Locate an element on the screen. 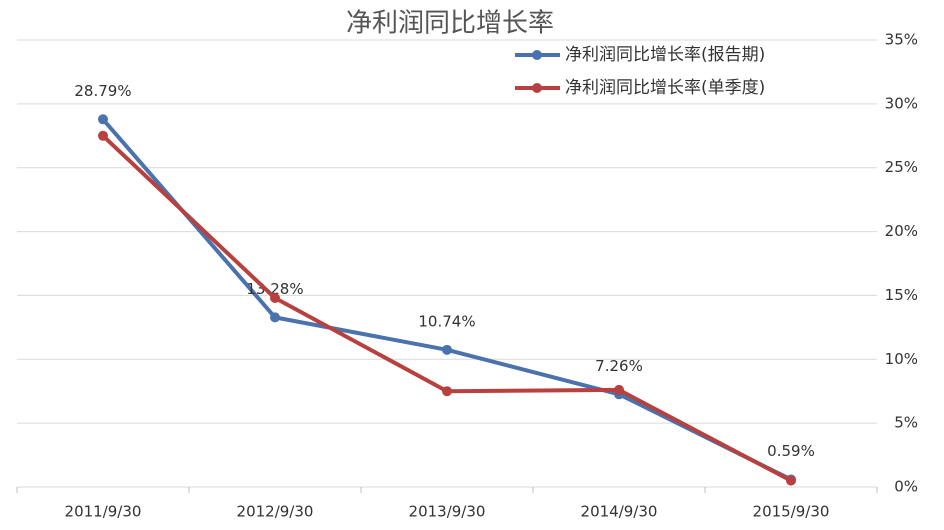  y-tick-label: 35% is located at coordinates (901, 40).